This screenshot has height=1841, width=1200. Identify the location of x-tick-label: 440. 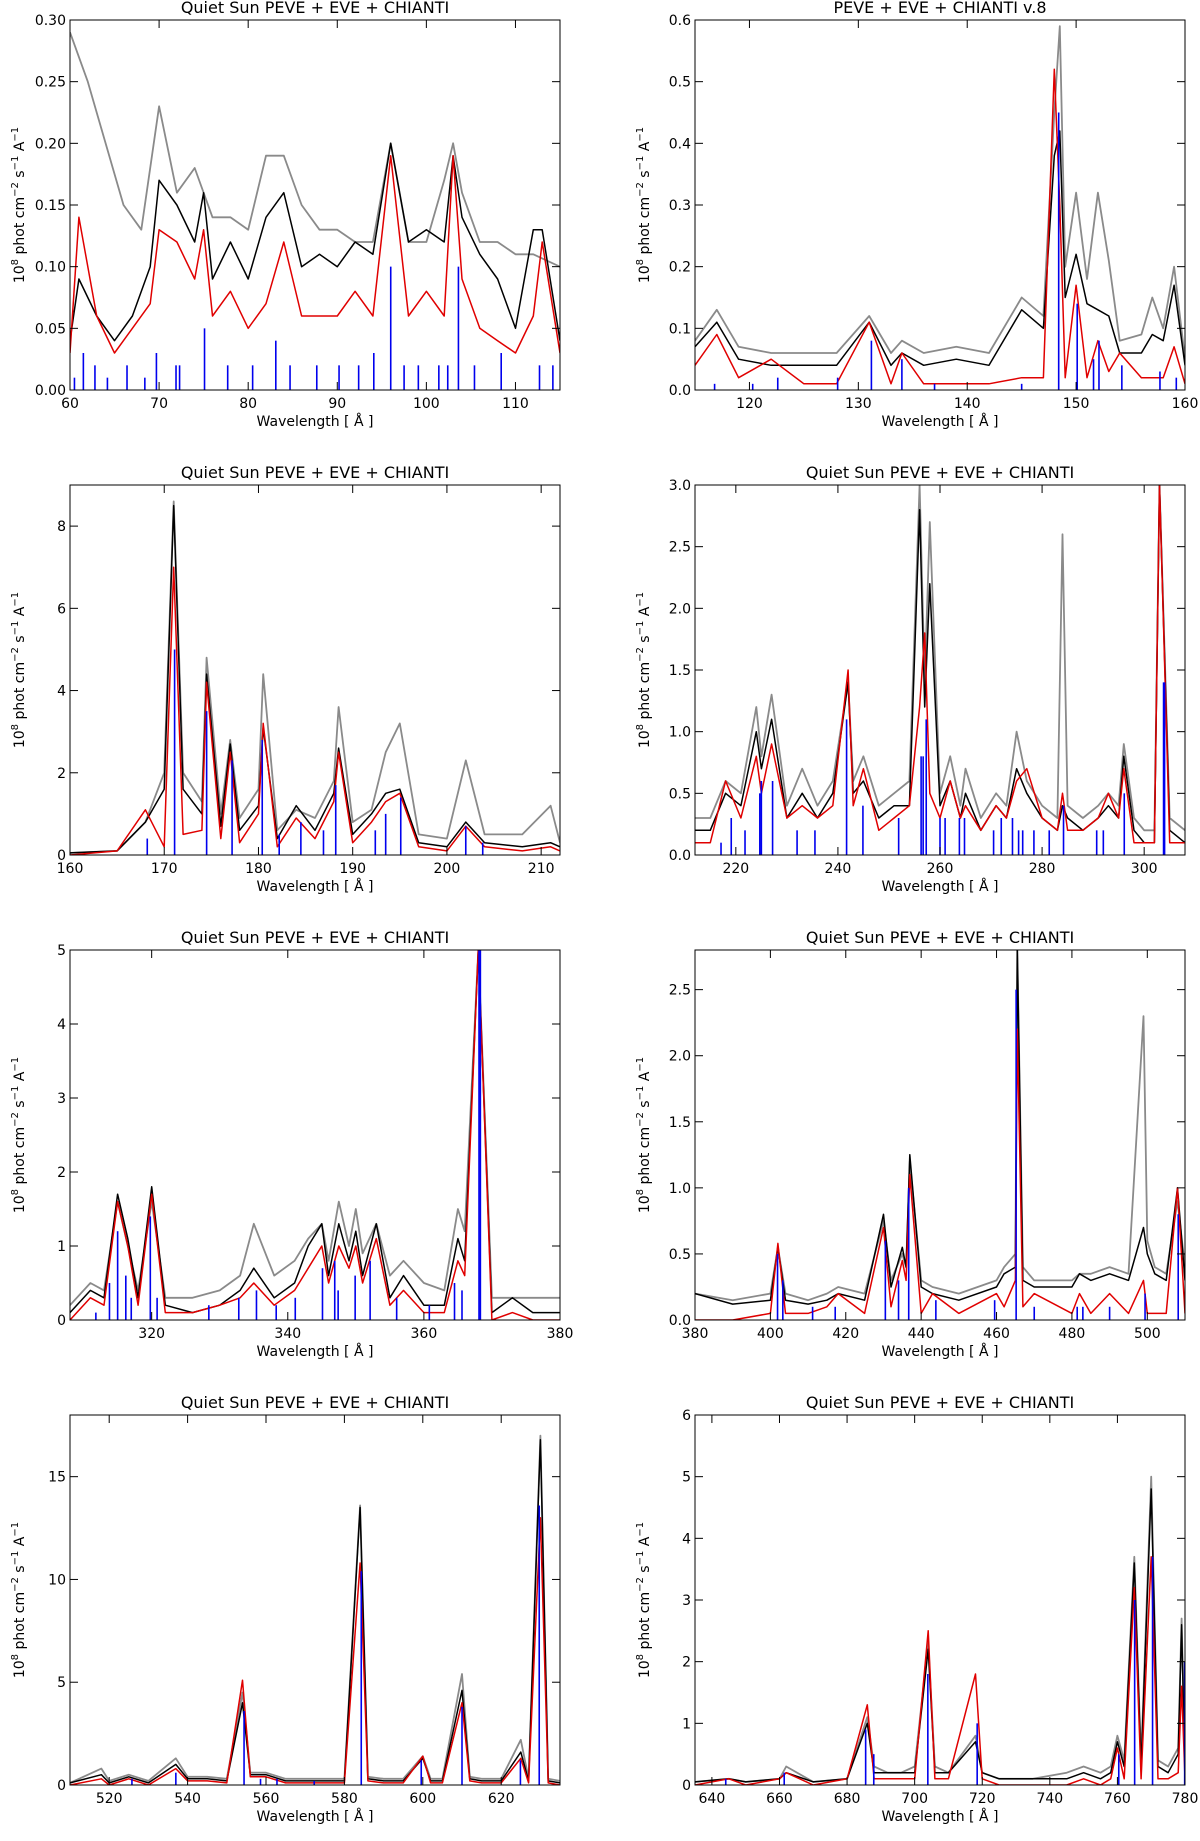
(921, 1334).